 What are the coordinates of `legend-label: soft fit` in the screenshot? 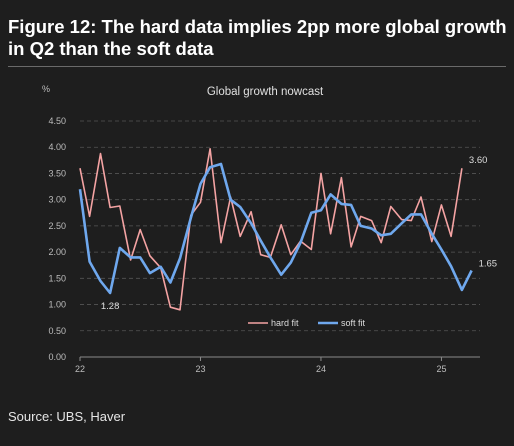 It's located at (353, 323).